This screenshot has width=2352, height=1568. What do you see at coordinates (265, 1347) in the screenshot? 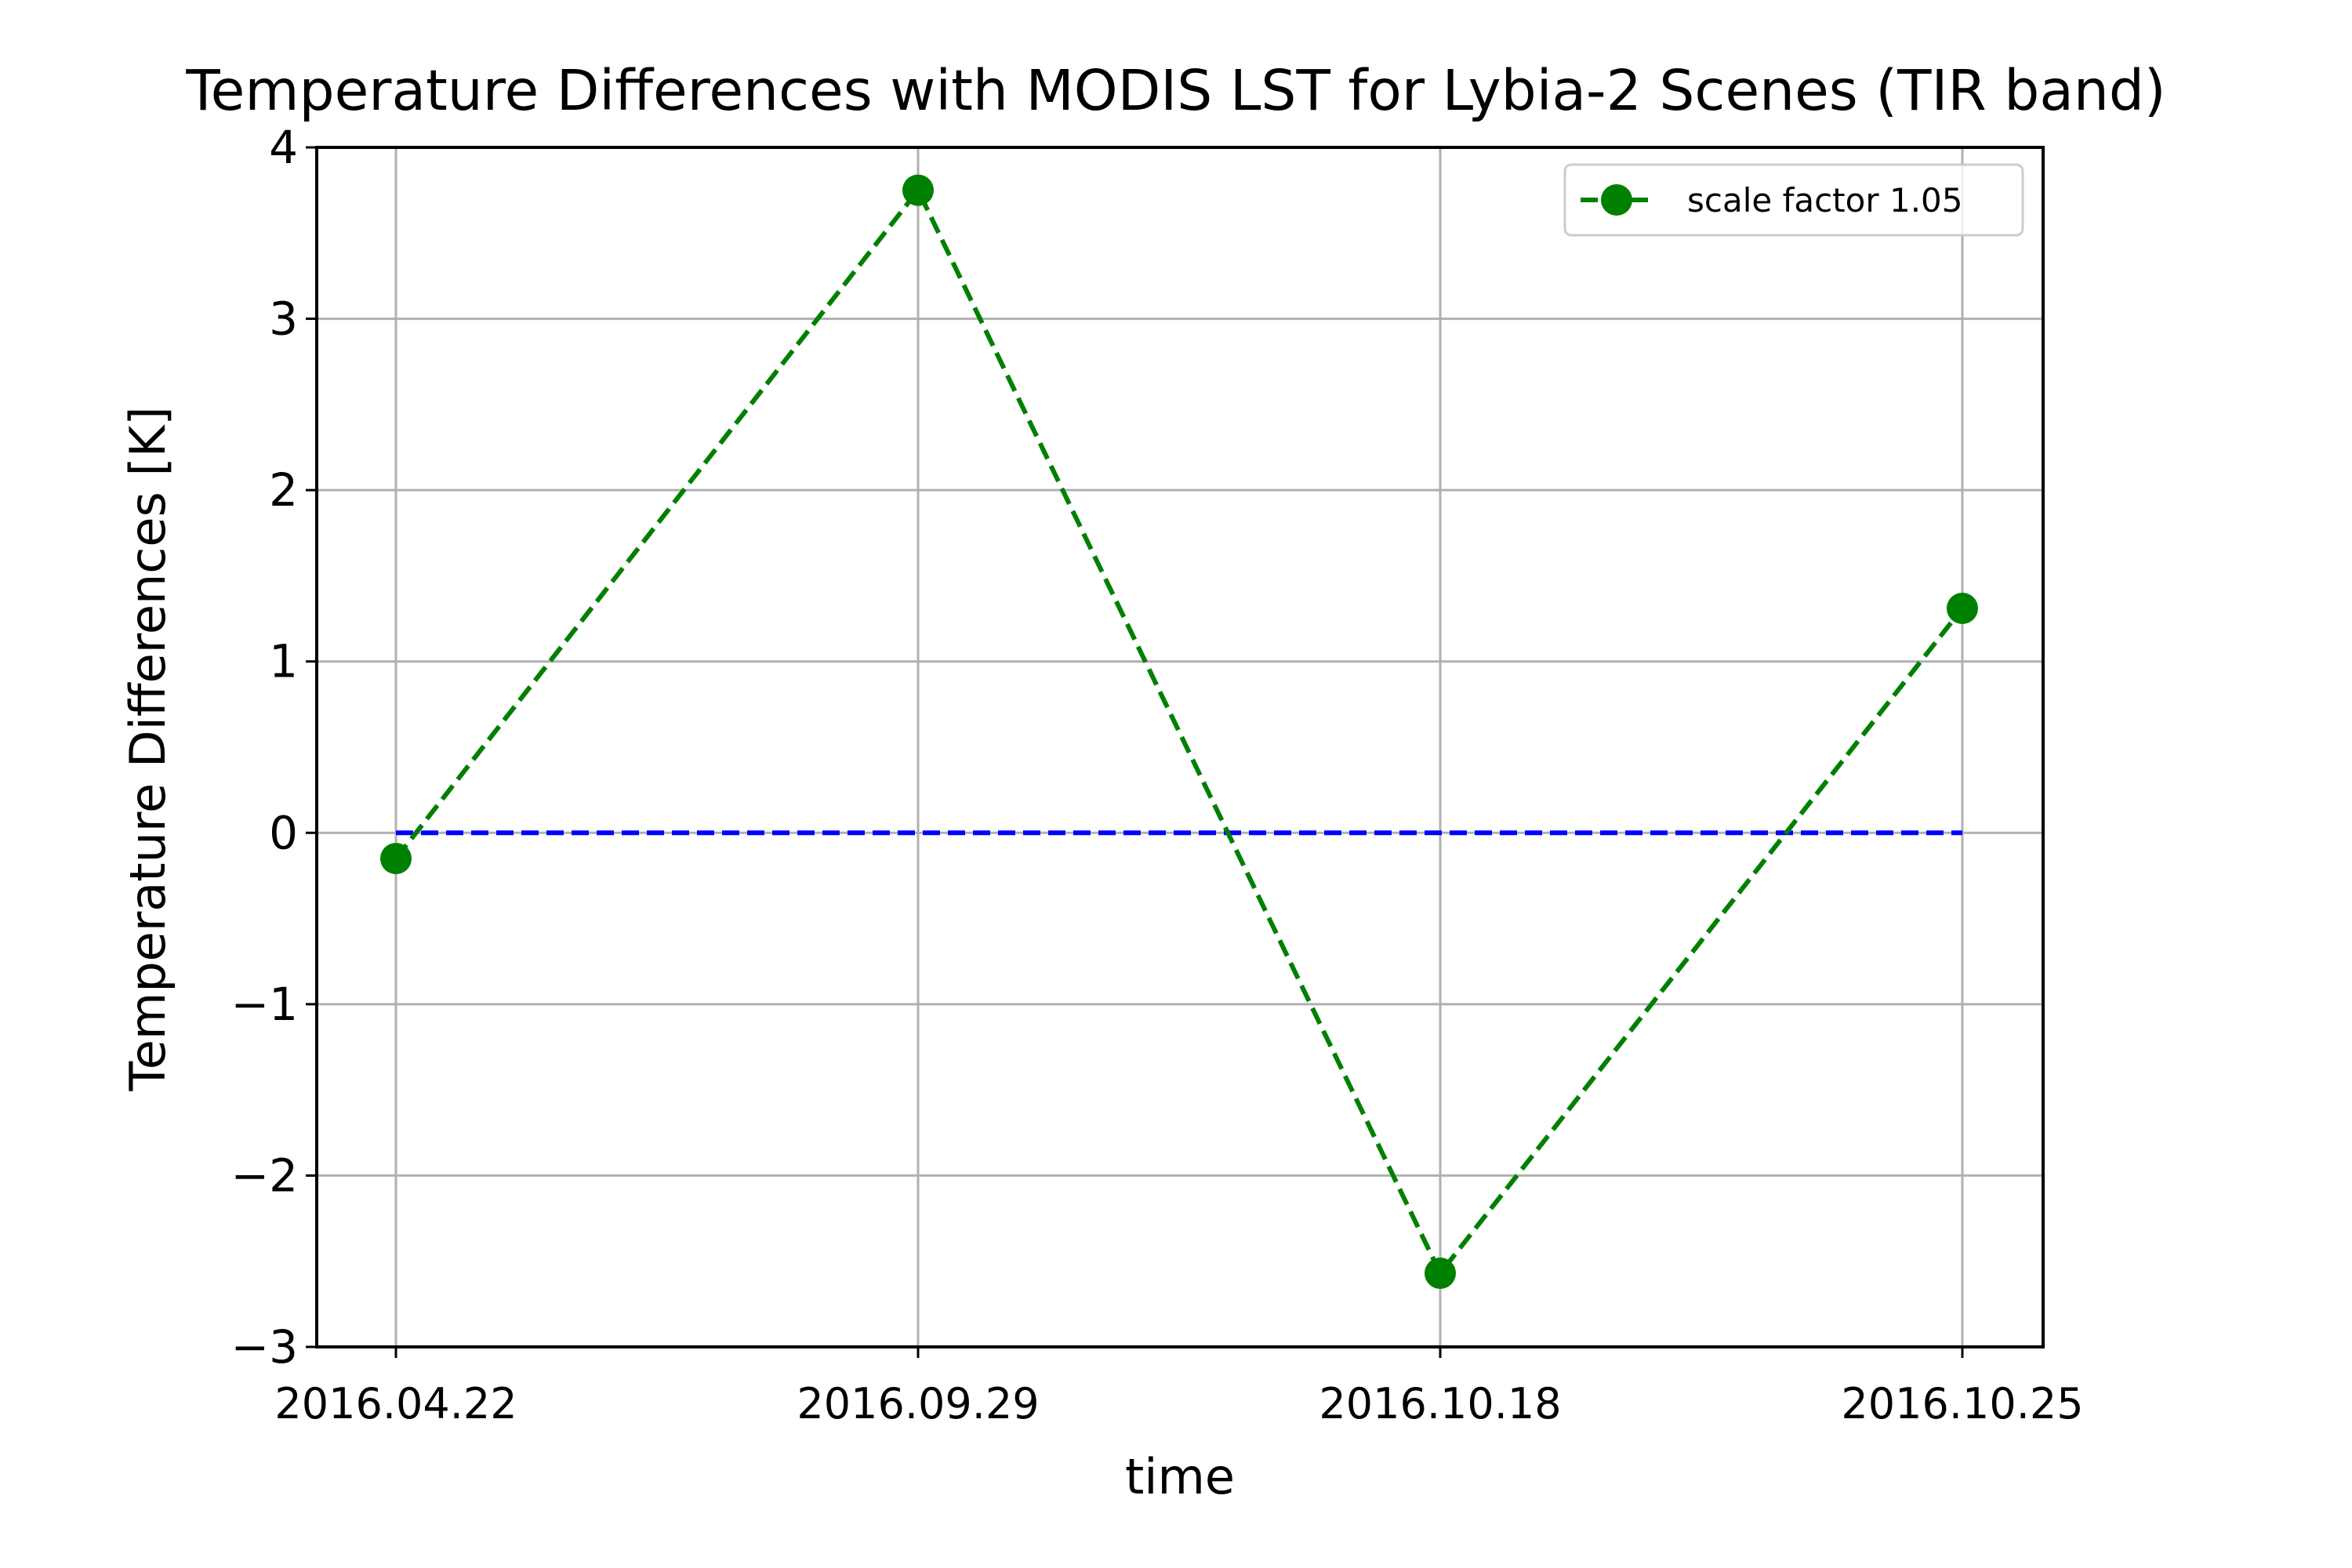
I see `y-tick-label: −3` at bounding box center [265, 1347].